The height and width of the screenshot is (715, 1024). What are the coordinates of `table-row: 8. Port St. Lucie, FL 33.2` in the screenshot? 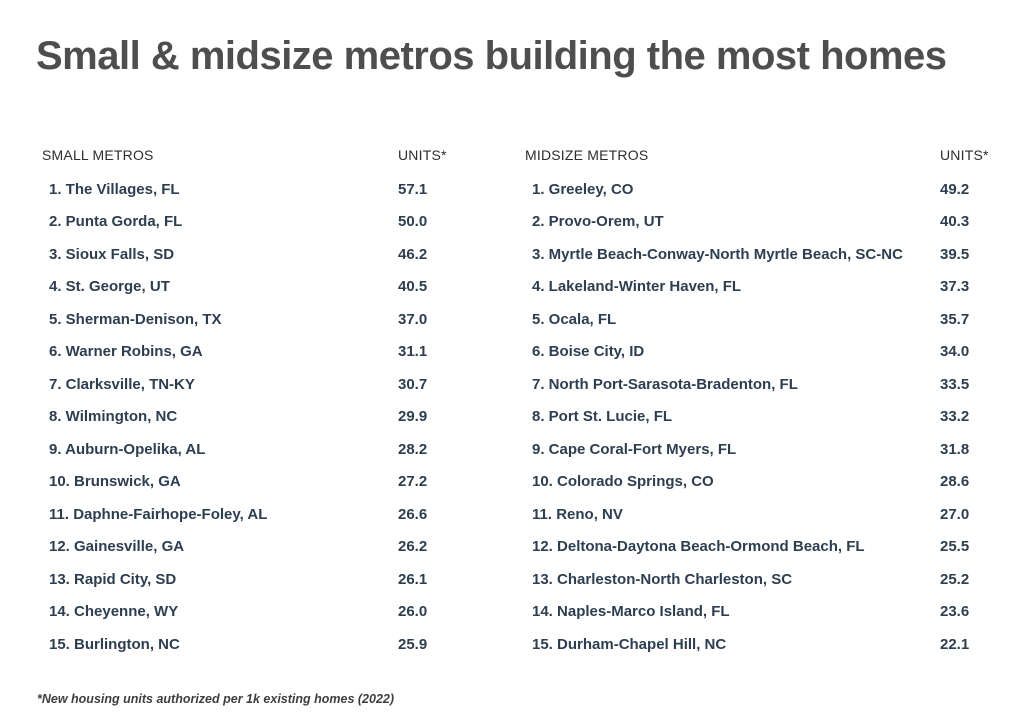 It's located at (757, 417).